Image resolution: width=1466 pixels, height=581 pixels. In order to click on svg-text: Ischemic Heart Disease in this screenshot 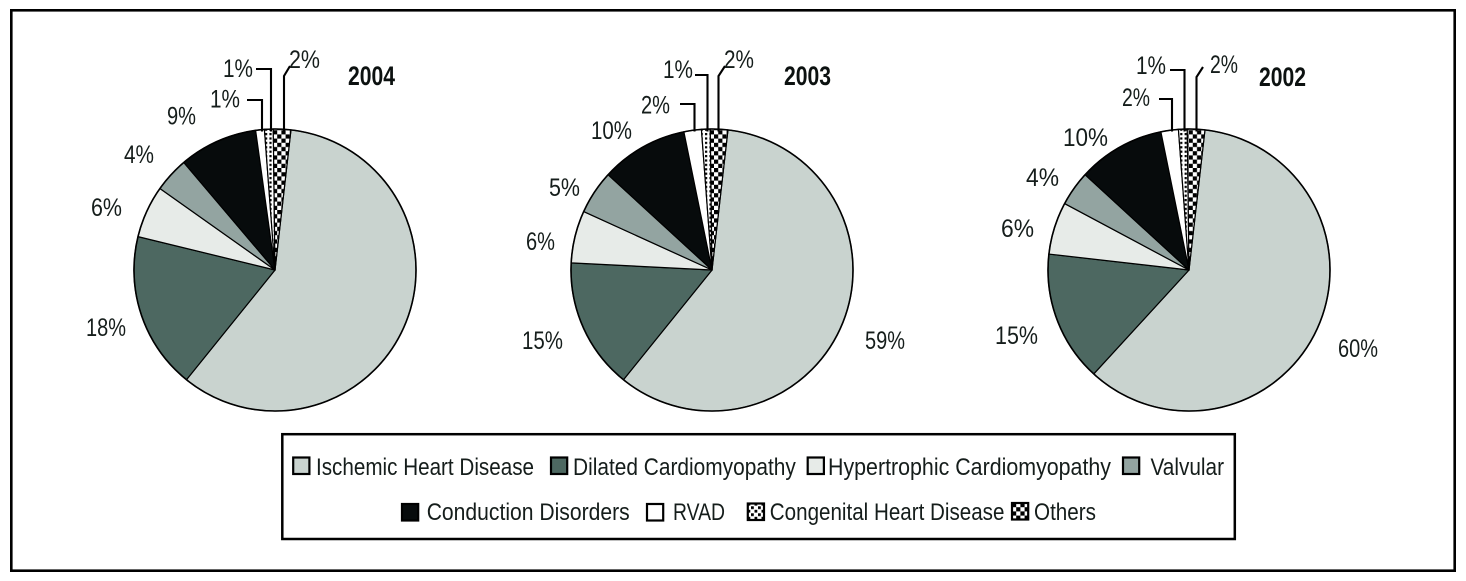, I will do `click(425, 467)`.